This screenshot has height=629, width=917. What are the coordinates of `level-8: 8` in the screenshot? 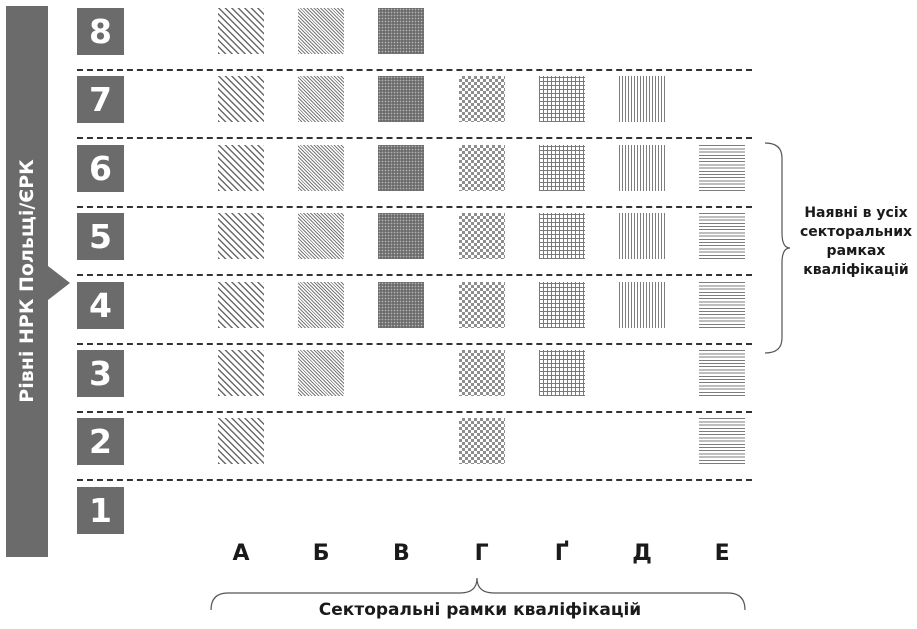 It's located at (100, 31).